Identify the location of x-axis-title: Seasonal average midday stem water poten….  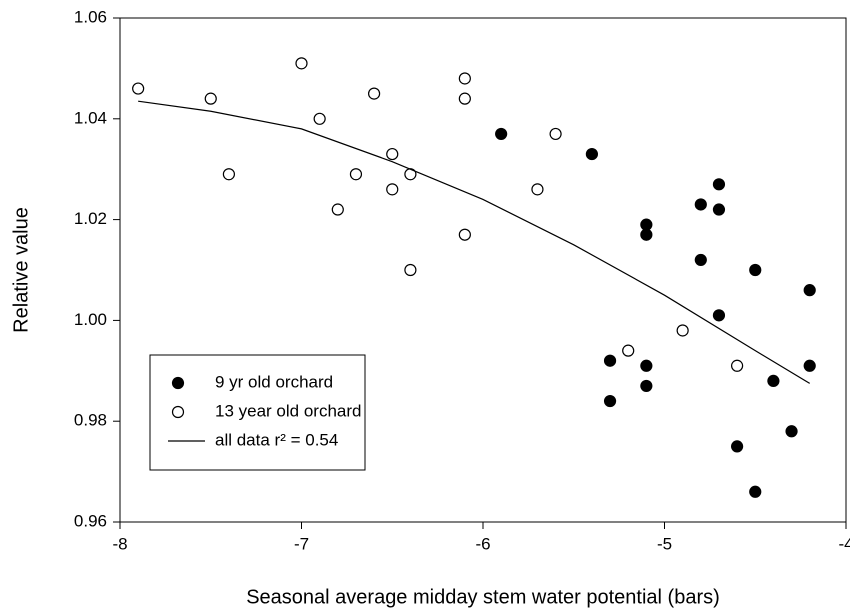
(483, 597).